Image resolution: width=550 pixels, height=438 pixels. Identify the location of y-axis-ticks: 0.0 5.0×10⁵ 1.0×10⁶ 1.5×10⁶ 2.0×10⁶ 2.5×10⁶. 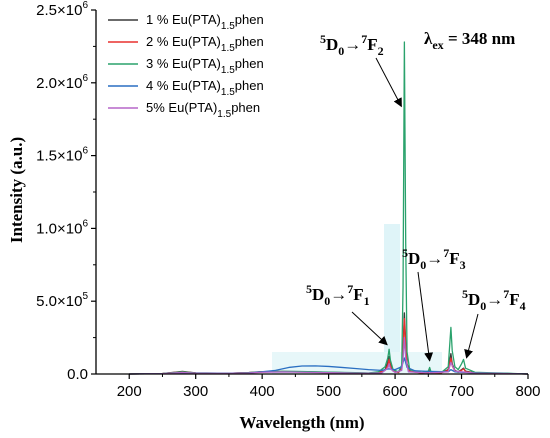
(66, 191).